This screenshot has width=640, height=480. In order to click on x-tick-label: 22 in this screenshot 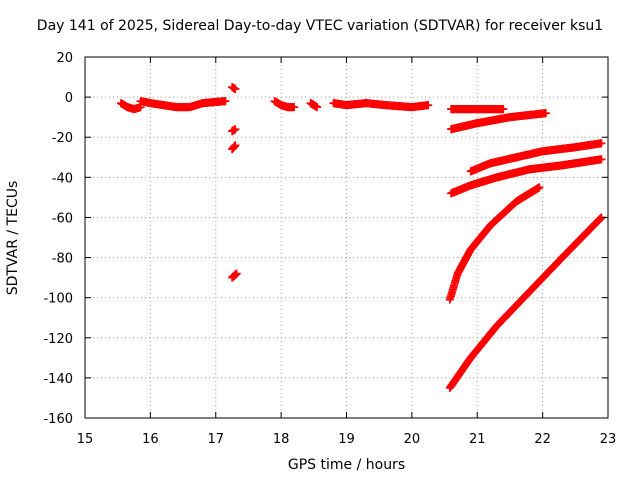, I will do `click(542, 439)`.